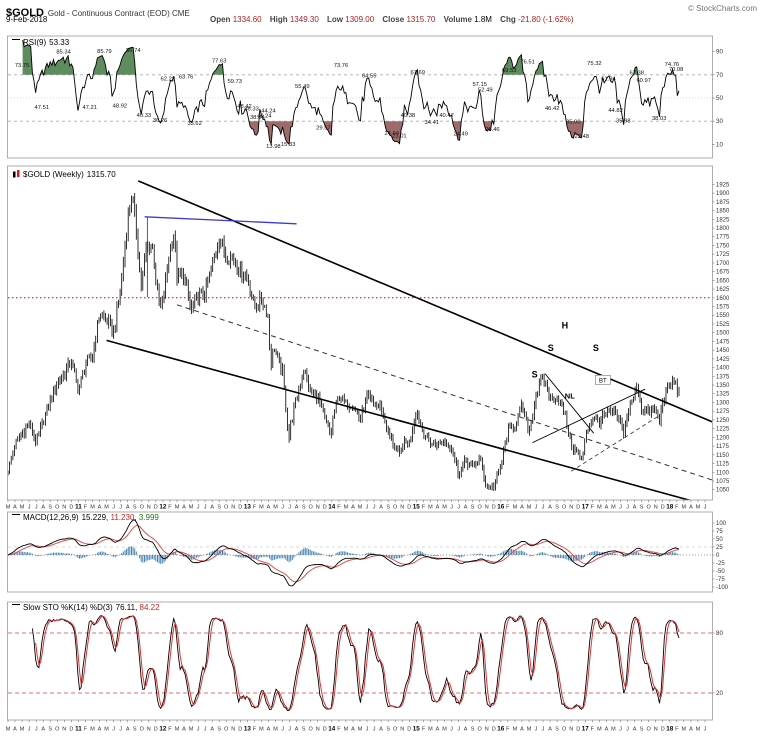 This screenshot has width=765, height=741. I want to click on volume-value: 1.8M, so click(483, 19).